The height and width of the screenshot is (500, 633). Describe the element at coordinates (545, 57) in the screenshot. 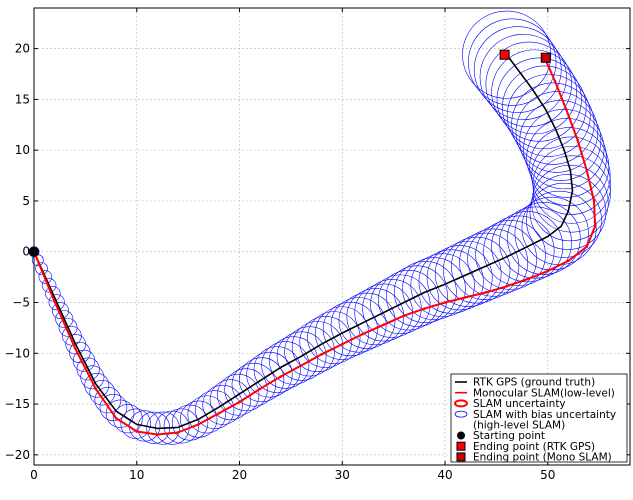

I see `end-mono-marker` at that location.